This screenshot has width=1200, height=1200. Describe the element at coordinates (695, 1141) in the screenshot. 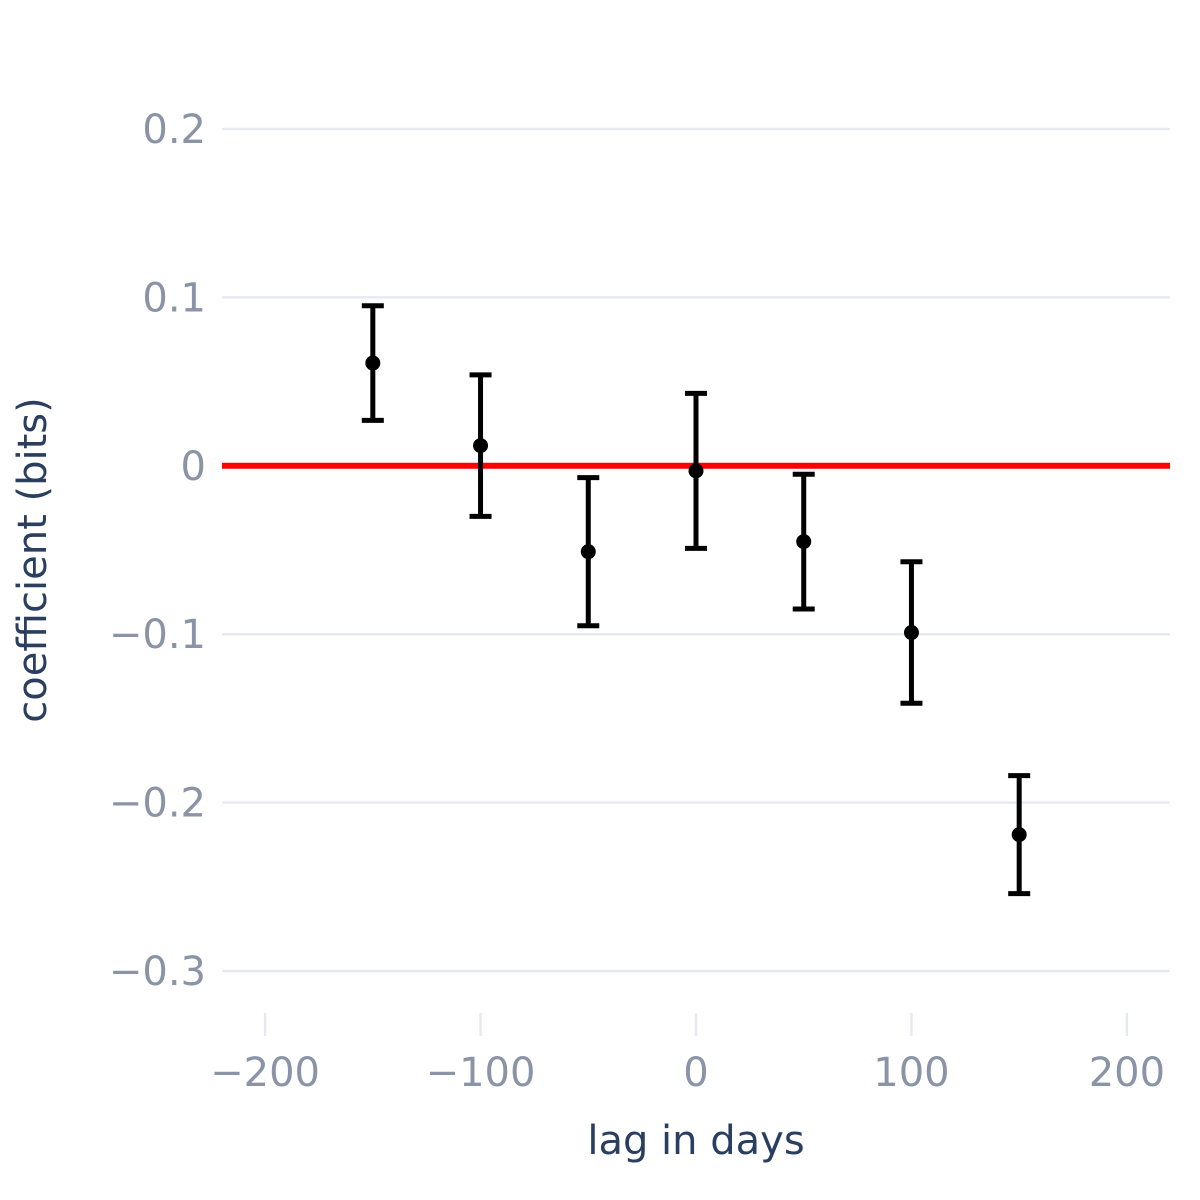

I see `x-axis-title: lag in days` at that location.